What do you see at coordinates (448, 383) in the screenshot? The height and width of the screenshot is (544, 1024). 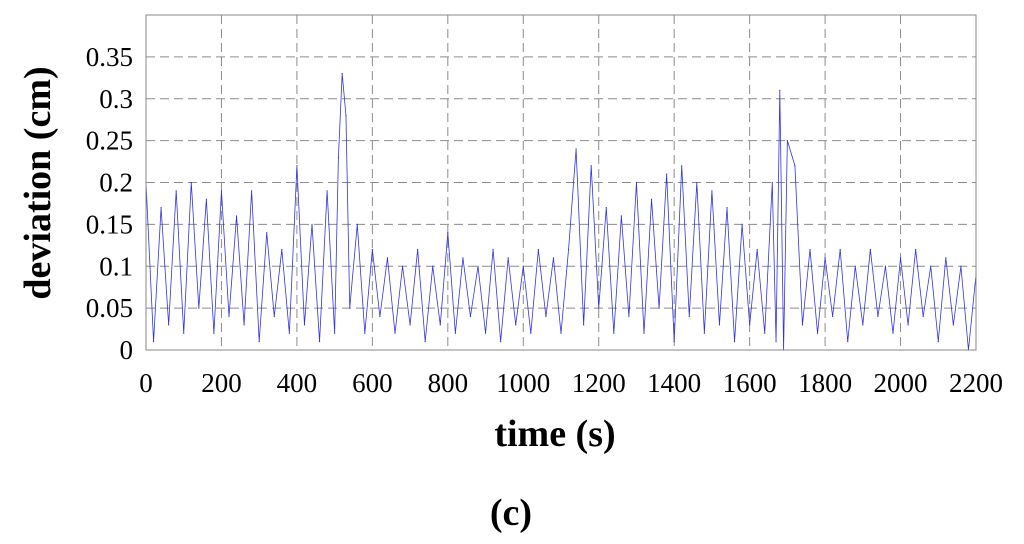 I see `x-tick-label: 800` at bounding box center [448, 383].